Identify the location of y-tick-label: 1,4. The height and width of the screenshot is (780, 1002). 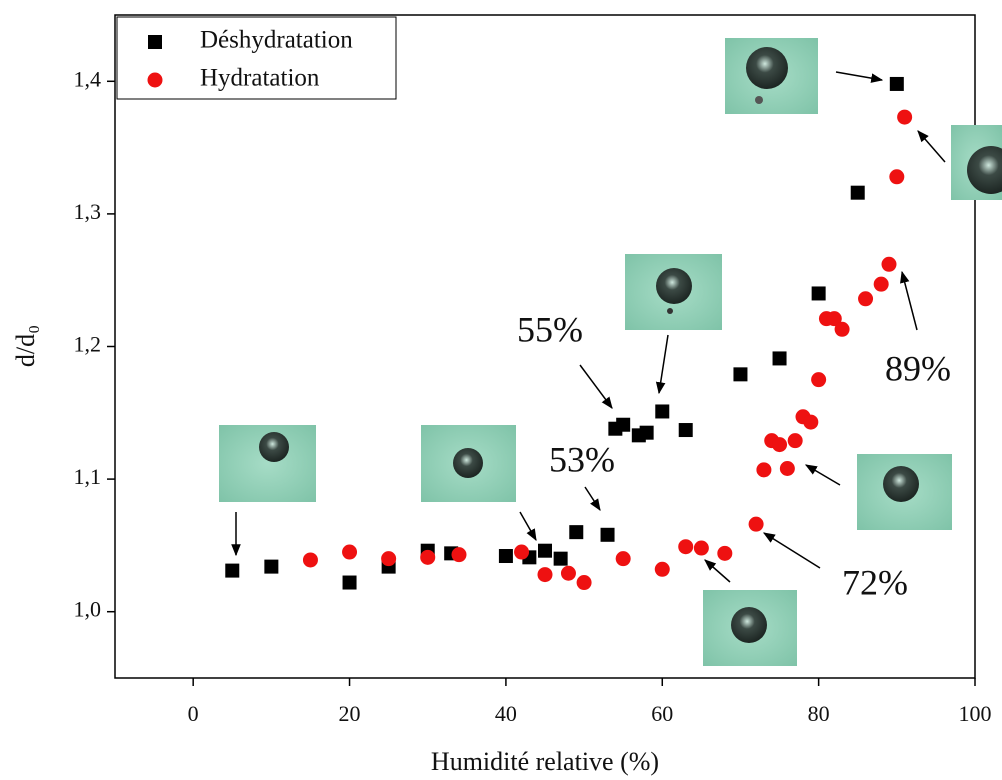
(88, 78).